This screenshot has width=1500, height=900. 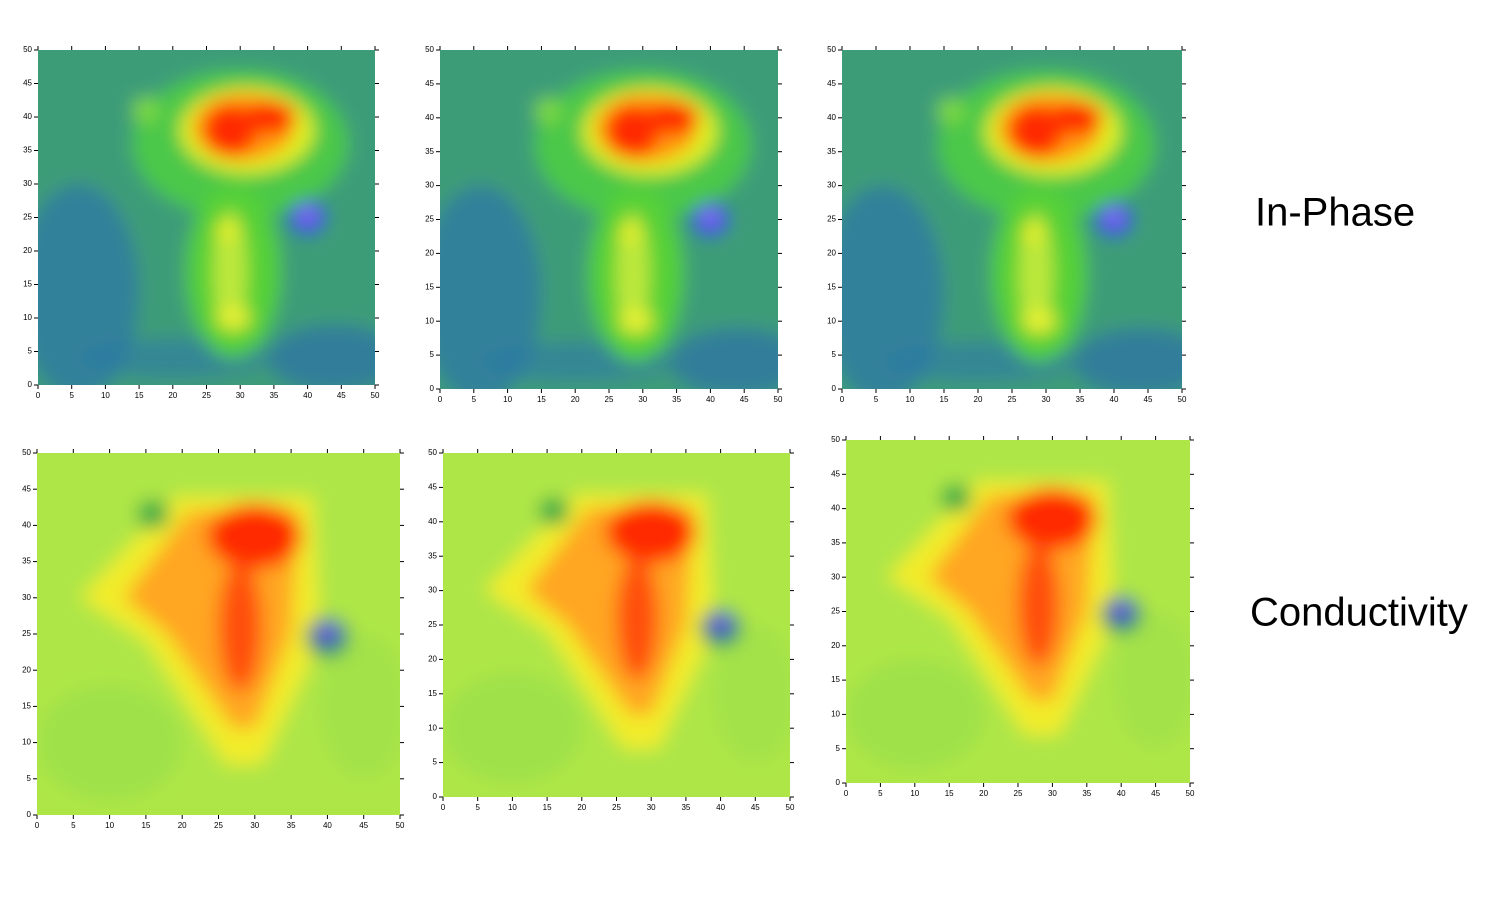 I want to click on row-label: In-Phase, so click(x=1335, y=213).